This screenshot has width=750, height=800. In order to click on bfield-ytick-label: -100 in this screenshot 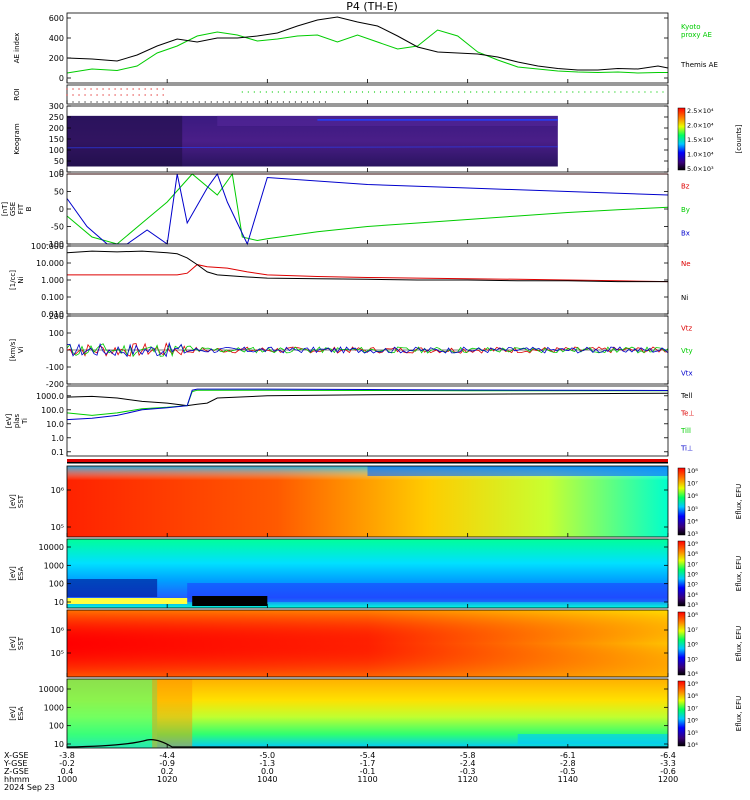, I will do `click(55, 244)`.